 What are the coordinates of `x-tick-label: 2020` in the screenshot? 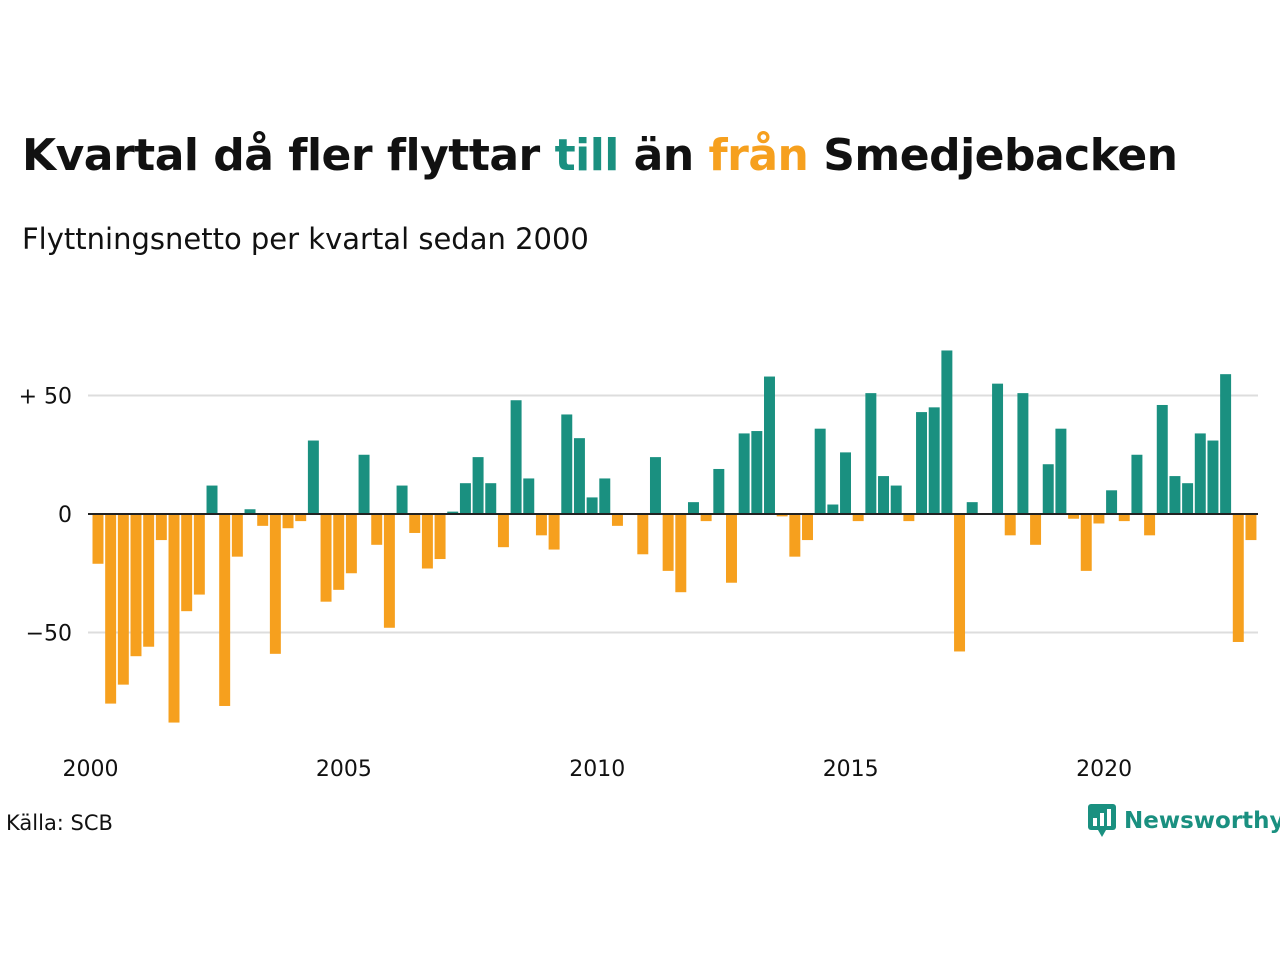 It's located at (1104, 769).